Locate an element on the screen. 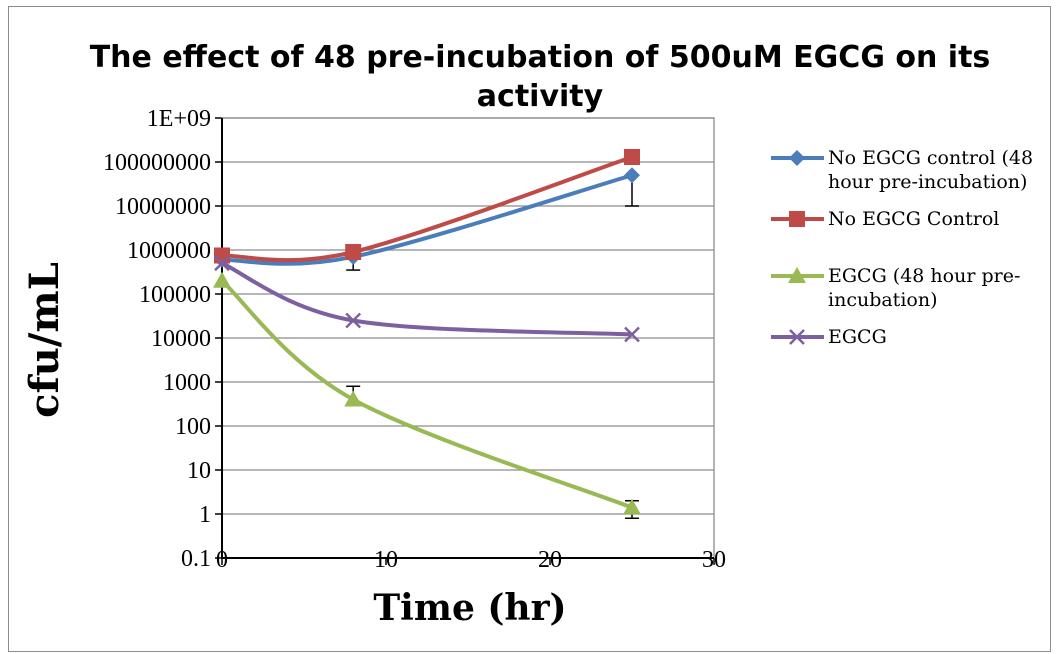  legend-label: No EGCG control (48 is located at coordinates (930, 158).